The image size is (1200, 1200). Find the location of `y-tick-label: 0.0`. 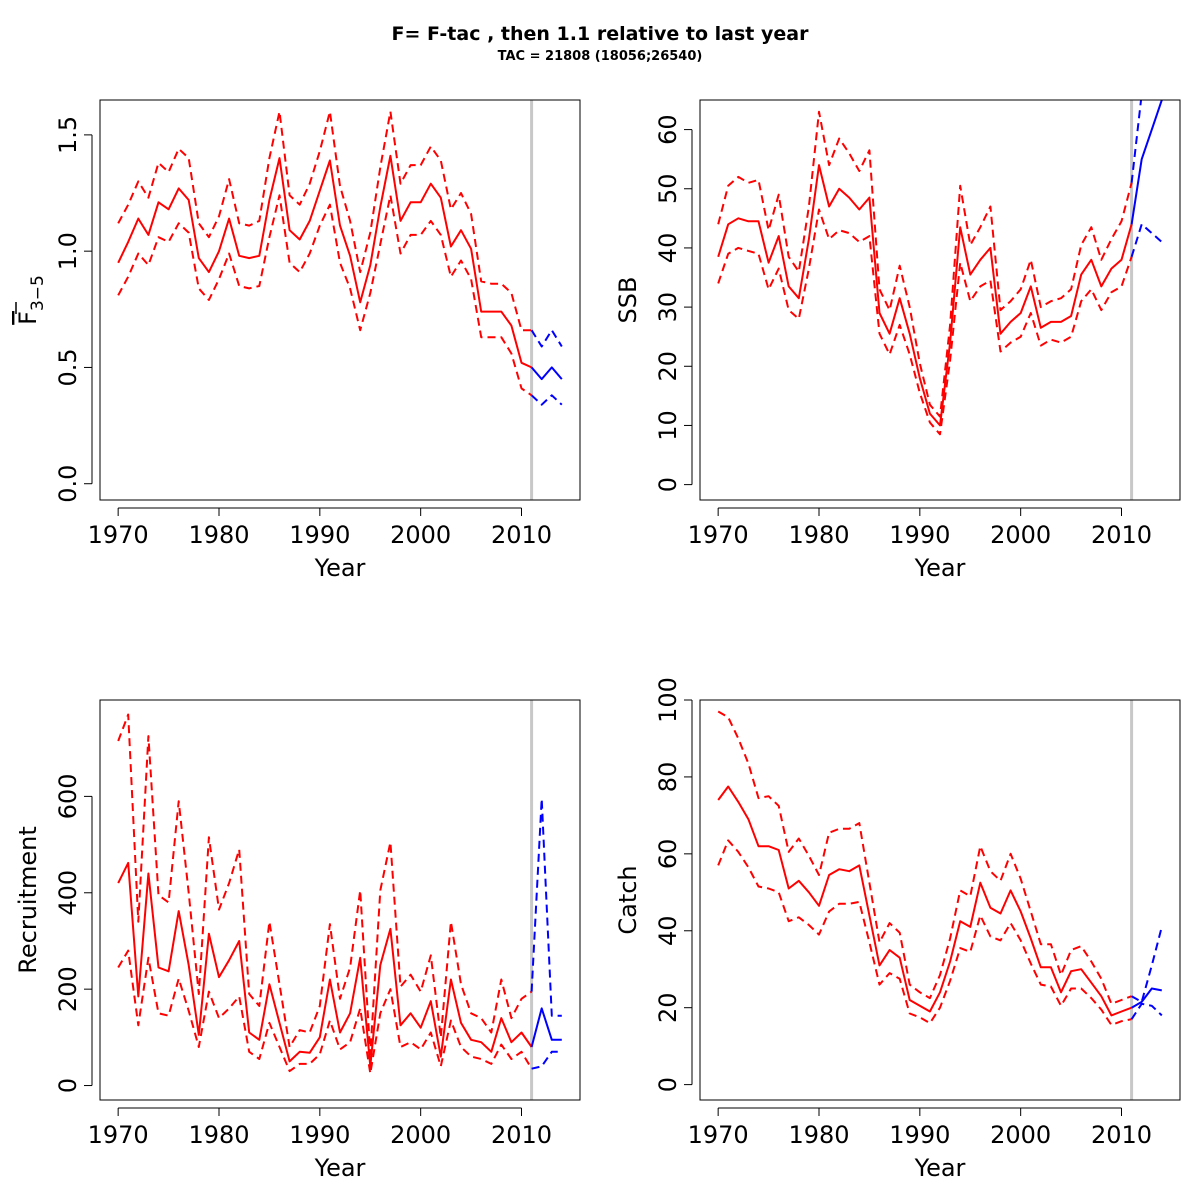

y-tick-label: 0.0 is located at coordinates (68, 484).